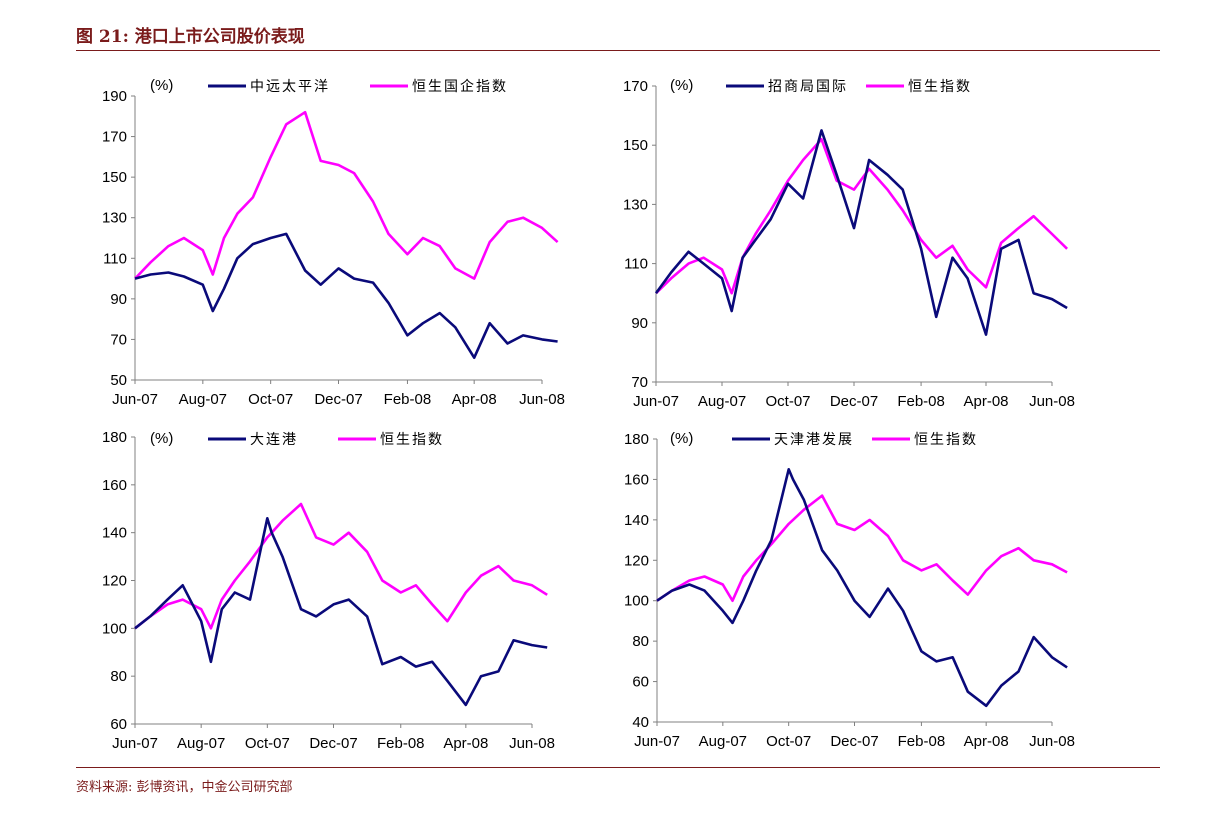 This screenshot has height=813, width=1224. What do you see at coordinates (814, 440) in the screenshot?
I see `legend-label: 天津港发展` at bounding box center [814, 440].